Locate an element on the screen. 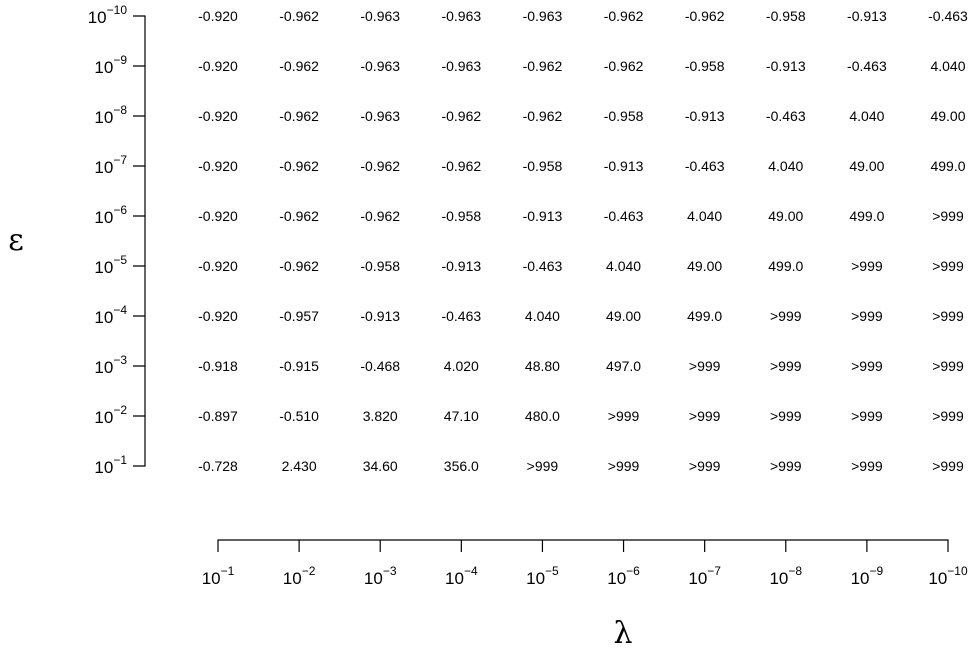  x-axis-title: λ is located at coordinates (622, 633).